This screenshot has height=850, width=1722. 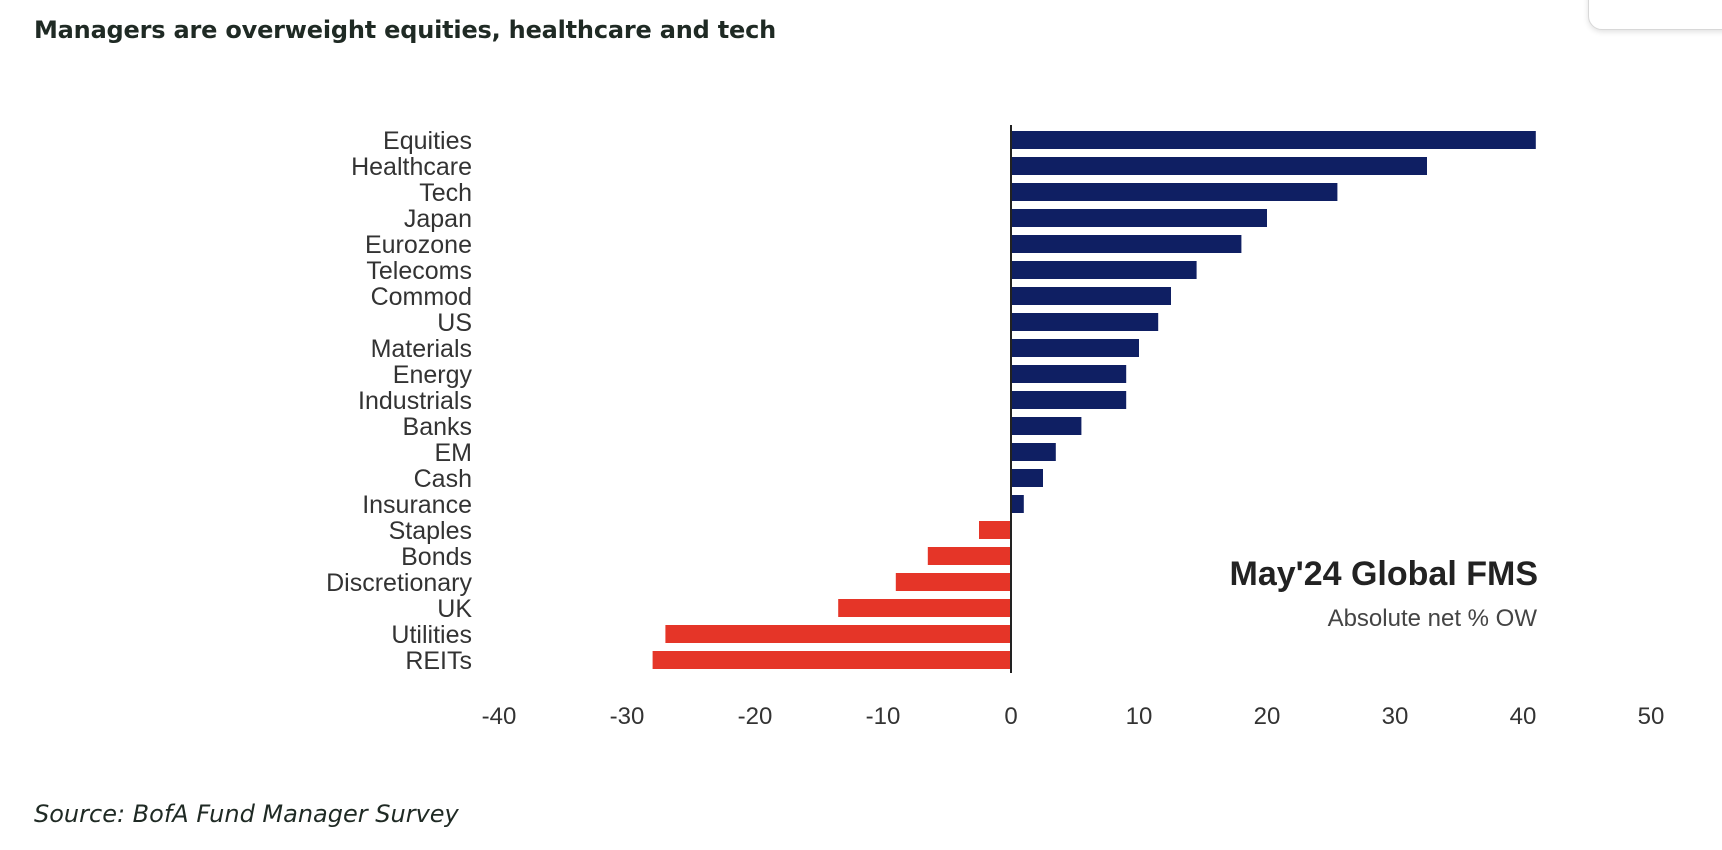 I want to click on x-tick-label: 50, so click(x=1651, y=716).